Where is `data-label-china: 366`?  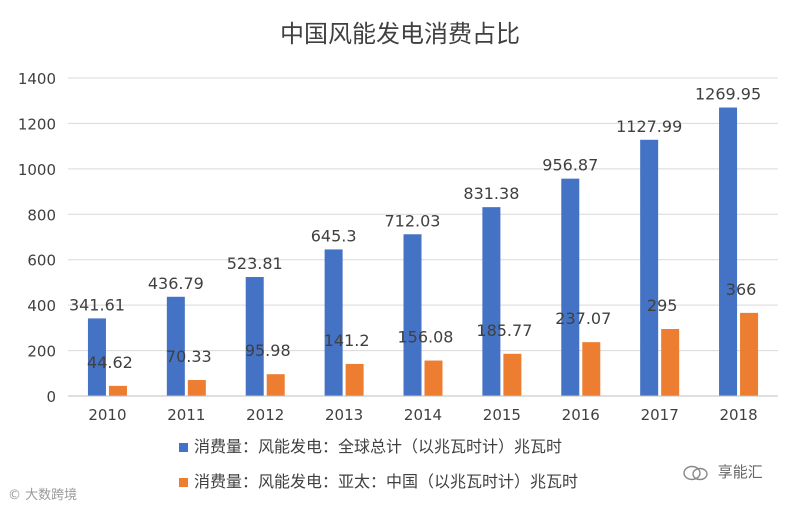
data-label-china: 366 is located at coordinates (741, 289).